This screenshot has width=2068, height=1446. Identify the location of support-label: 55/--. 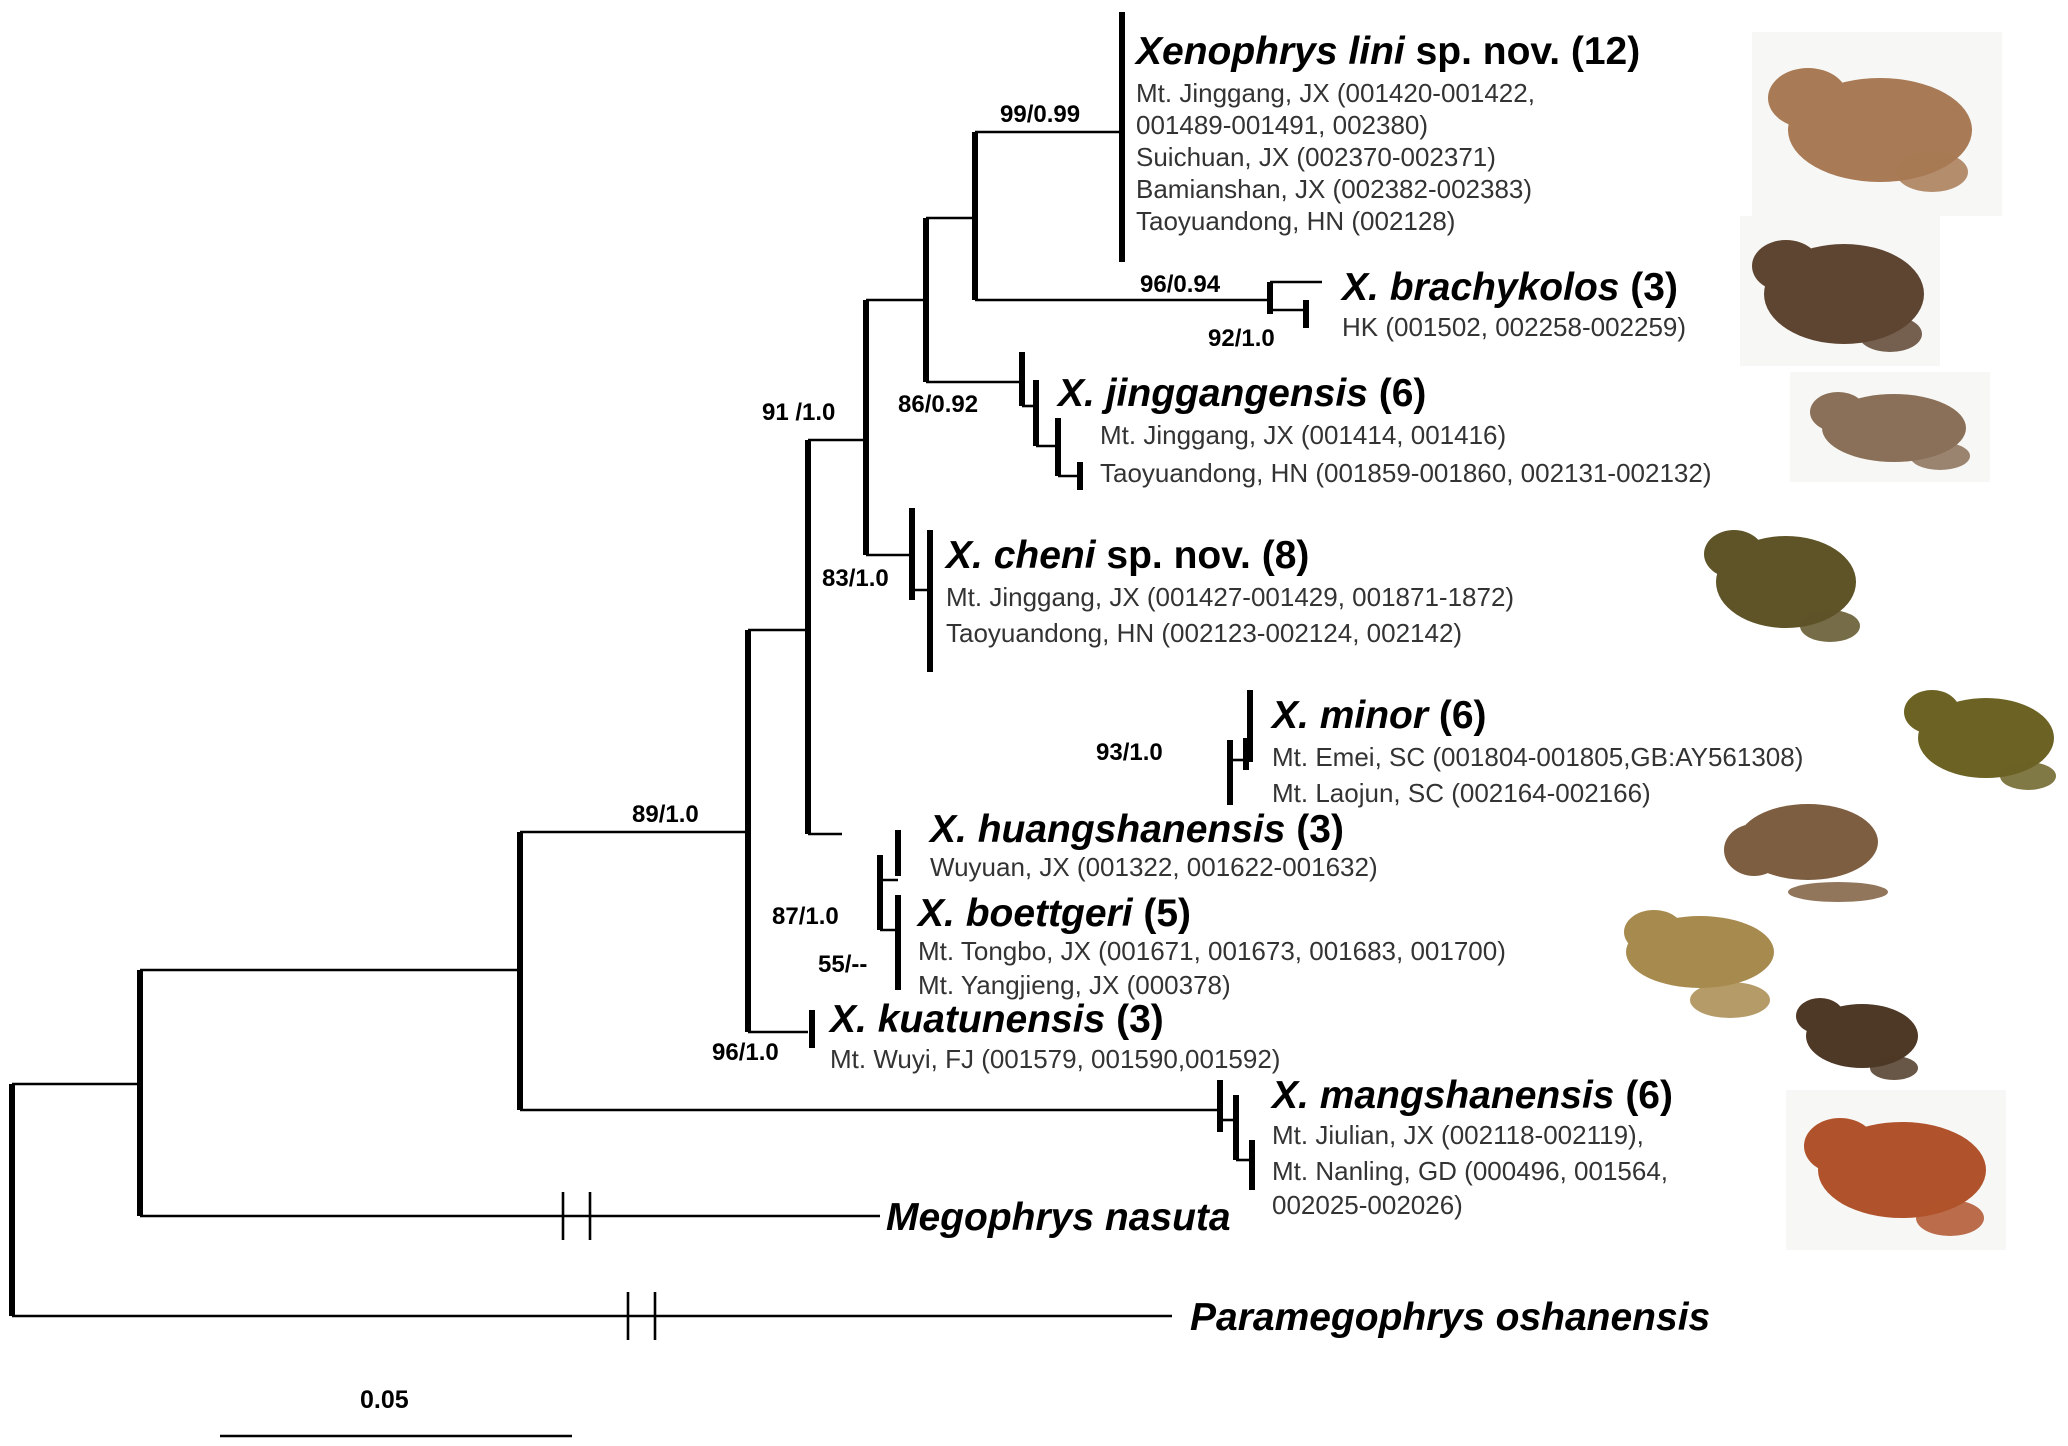
(842, 964).